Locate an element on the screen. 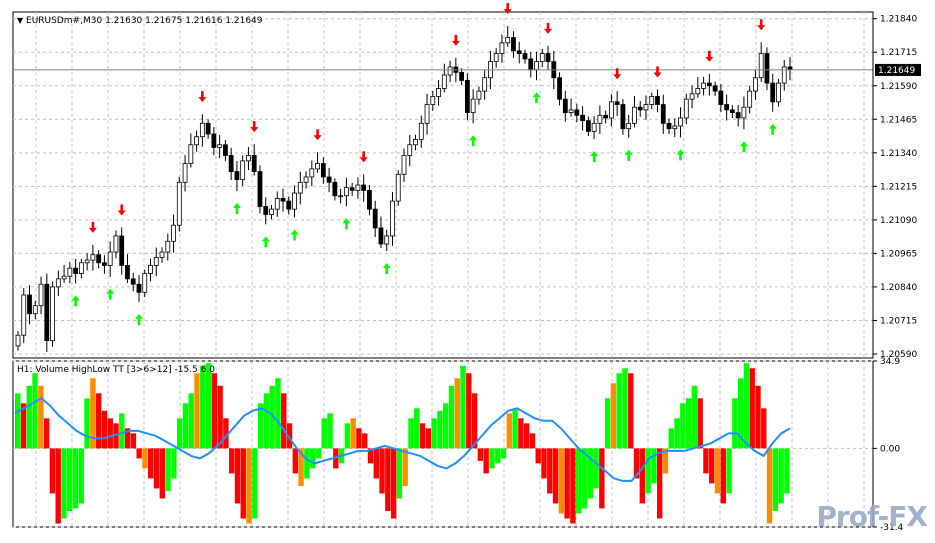  price-tick-label: 1.21090 is located at coordinates (898, 221).